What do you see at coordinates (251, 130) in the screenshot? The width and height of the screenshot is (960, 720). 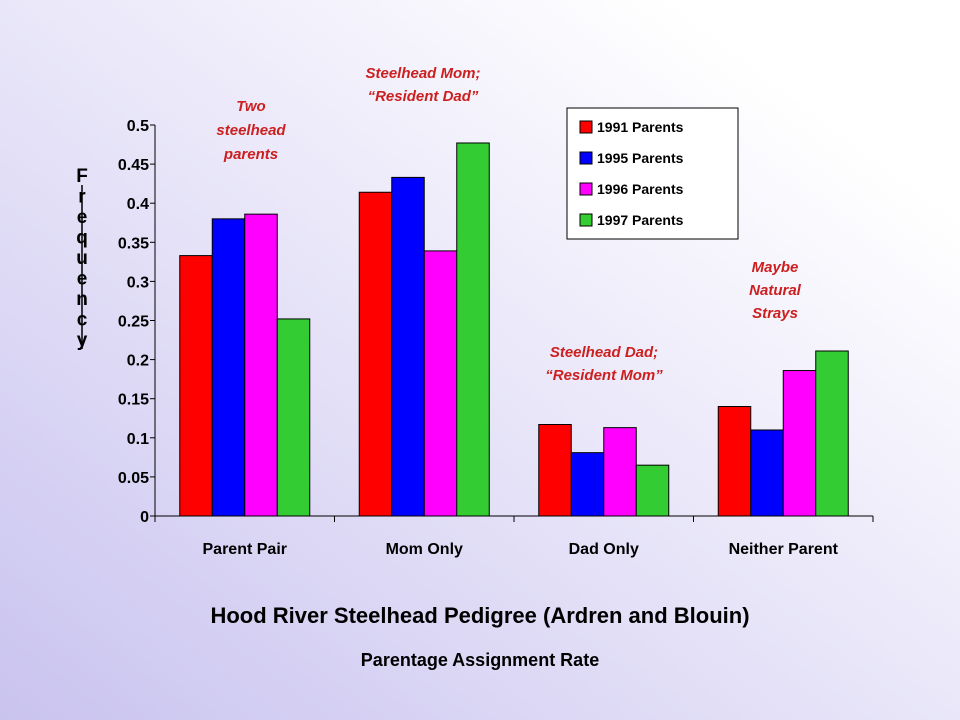 I see `annotation: Two steelhead parents` at bounding box center [251, 130].